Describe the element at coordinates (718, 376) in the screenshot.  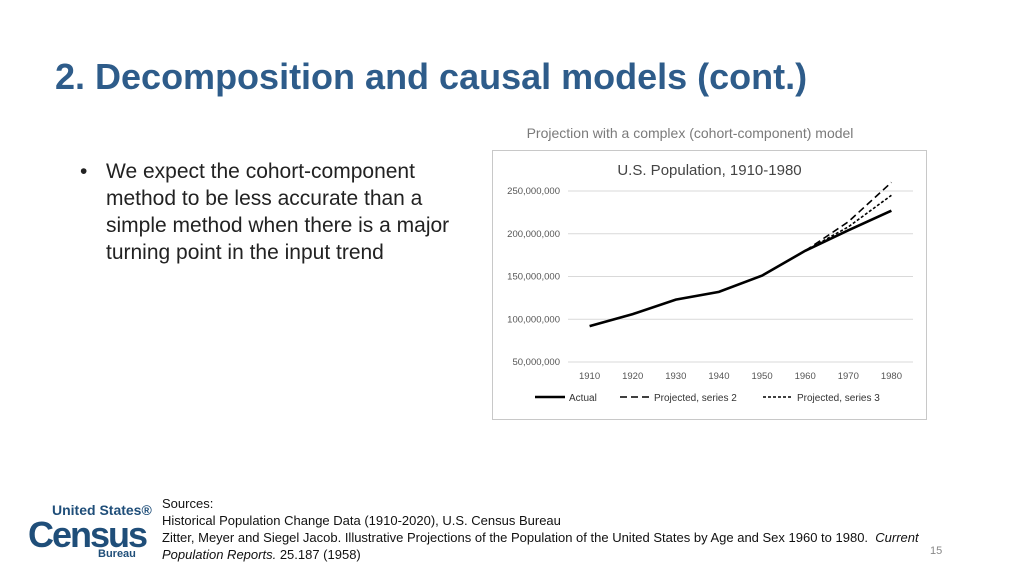
I see `x-tick-label: 1940` at that location.